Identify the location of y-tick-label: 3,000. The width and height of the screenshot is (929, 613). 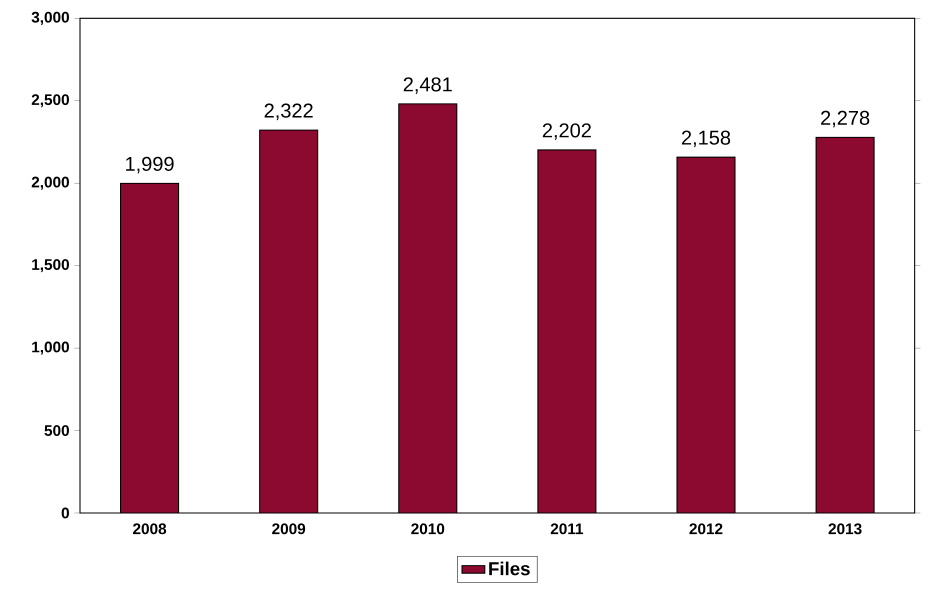
(50, 18).